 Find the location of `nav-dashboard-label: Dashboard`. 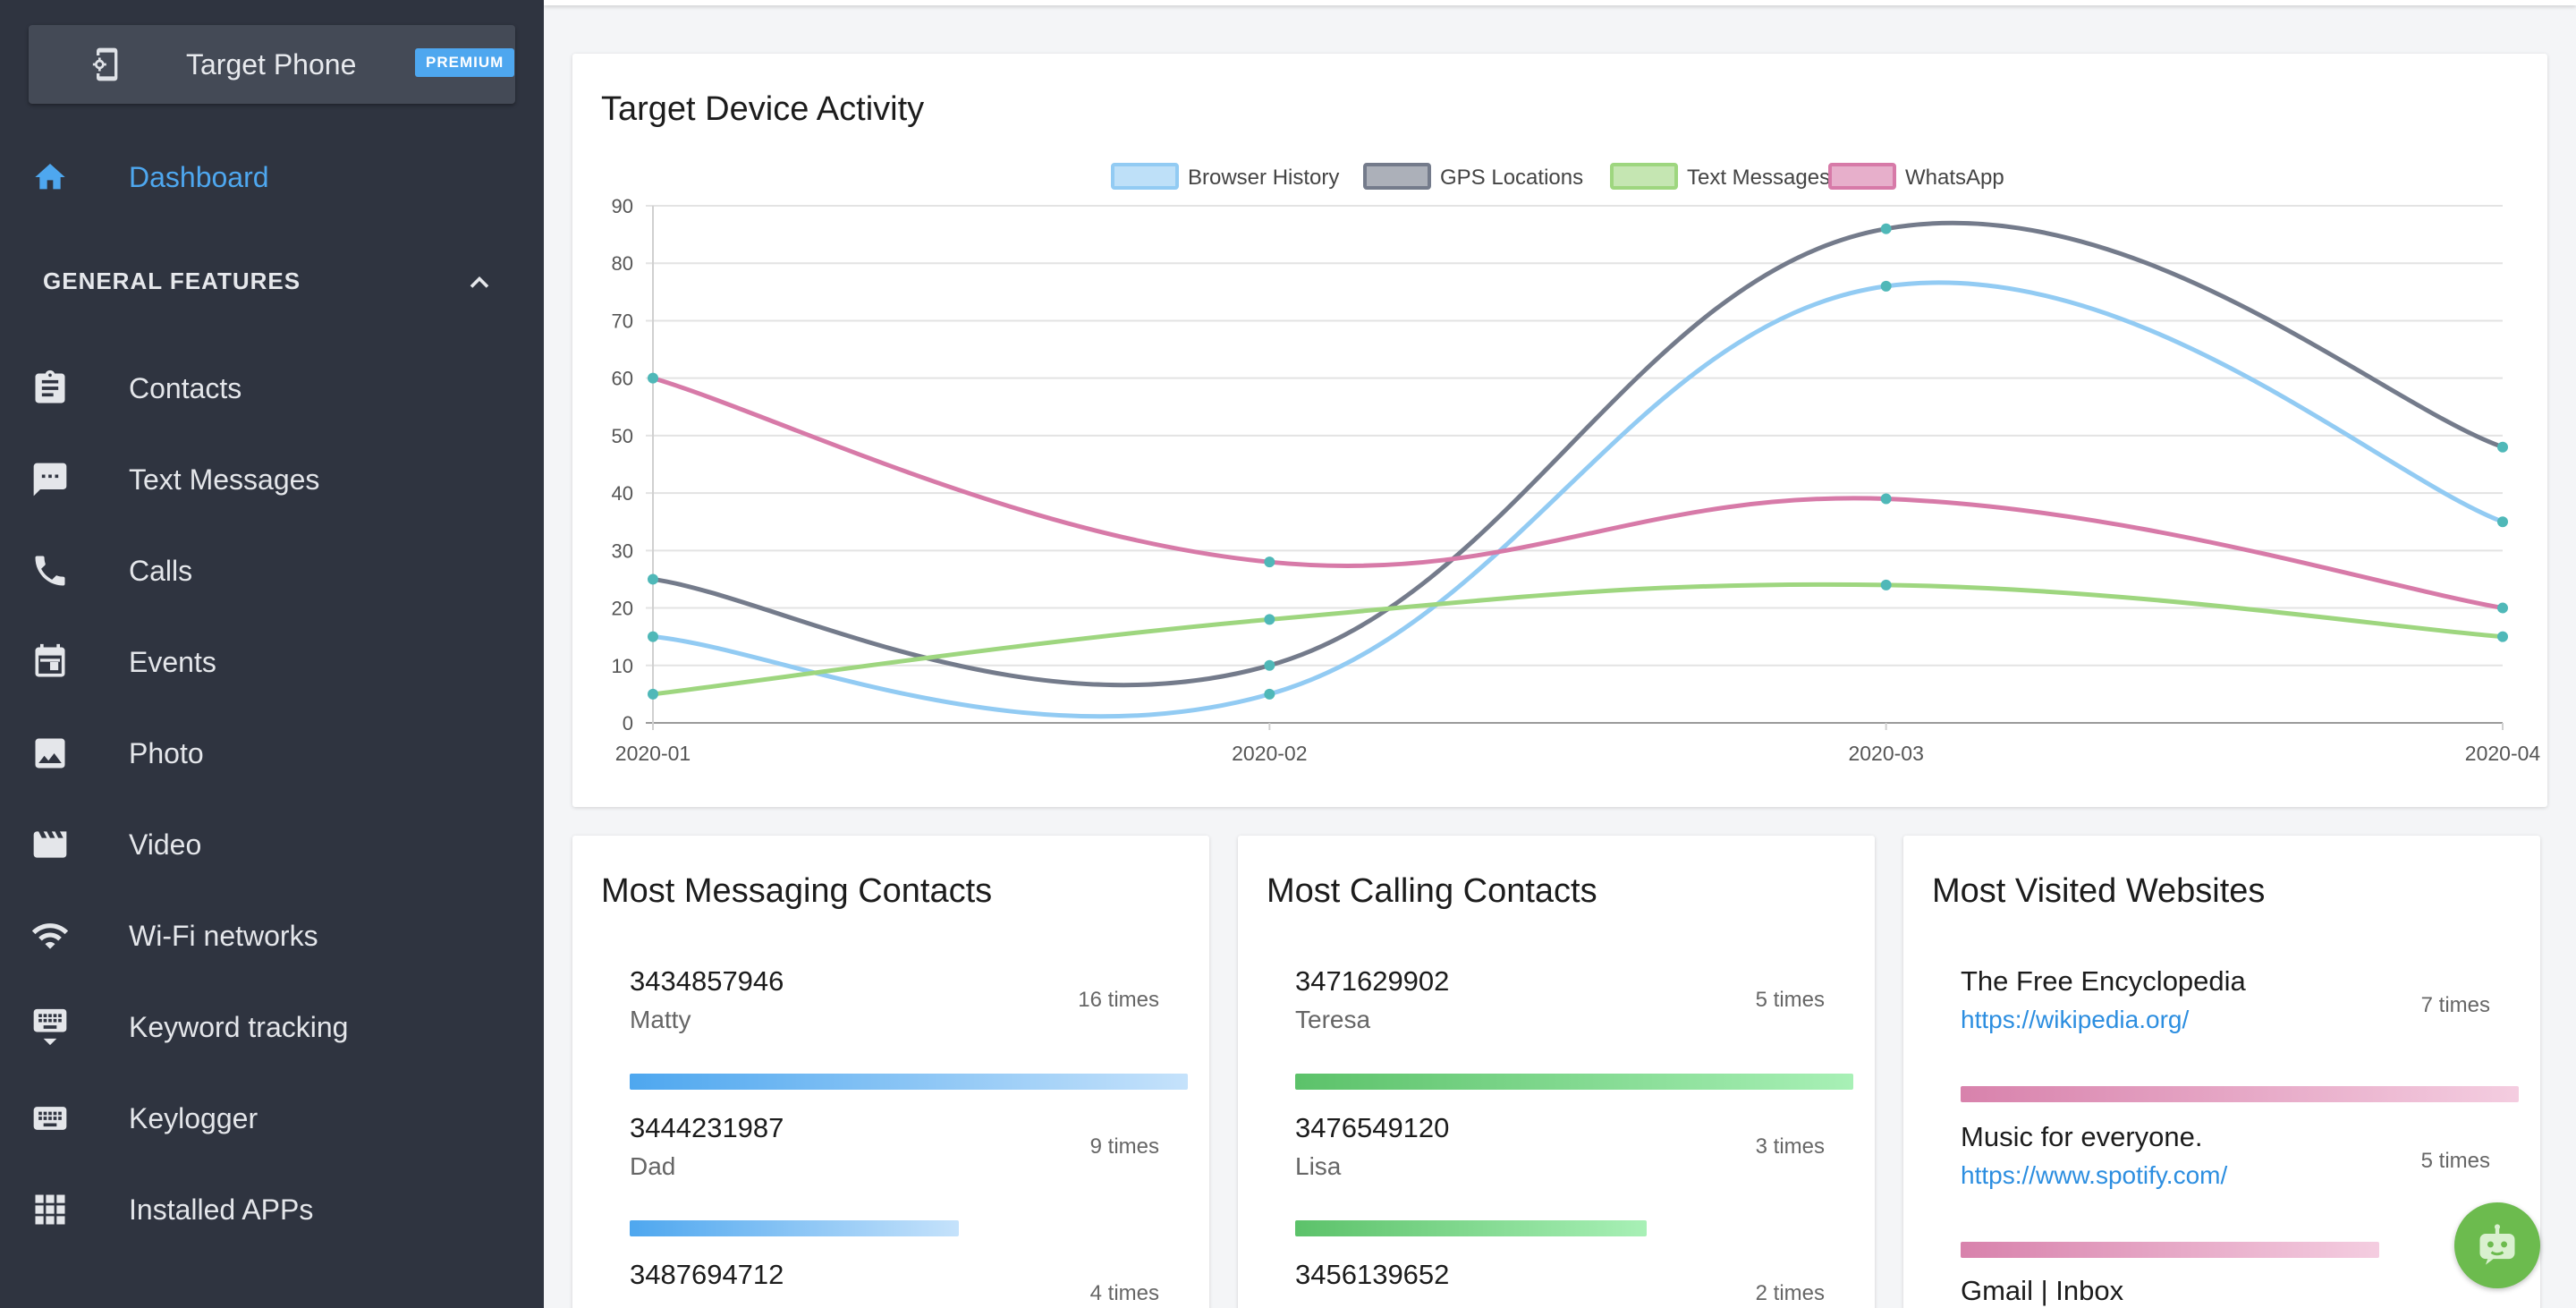

nav-dashboard-label: Dashboard is located at coordinates (199, 177).